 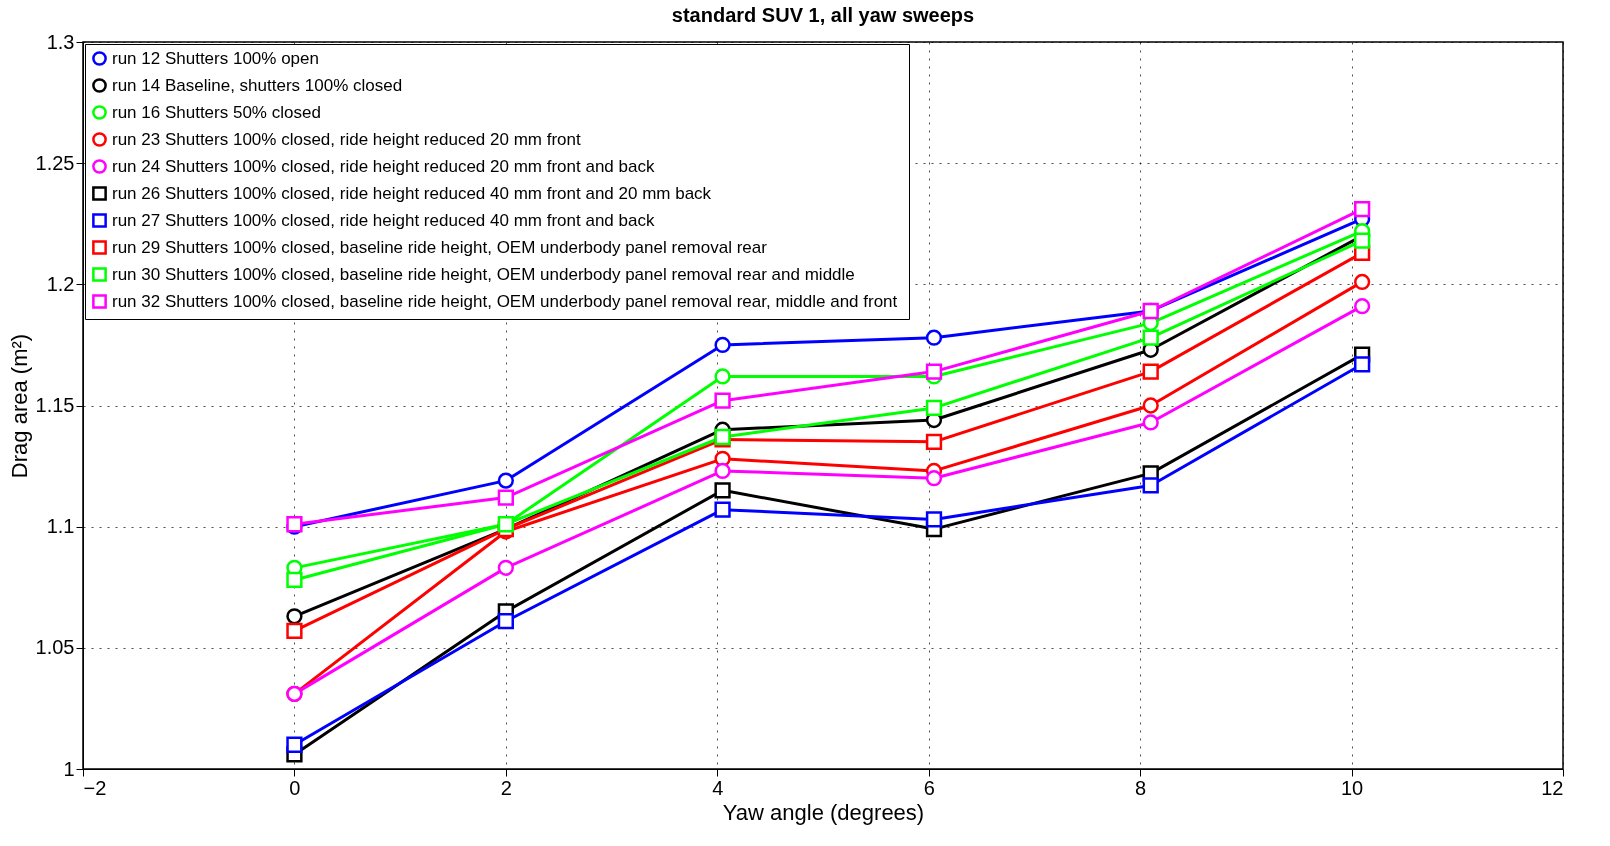 What do you see at coordinates (1552, 787) in the screenshot?
I see `x-tick-label: 12` at bounding box center [1552, 787].